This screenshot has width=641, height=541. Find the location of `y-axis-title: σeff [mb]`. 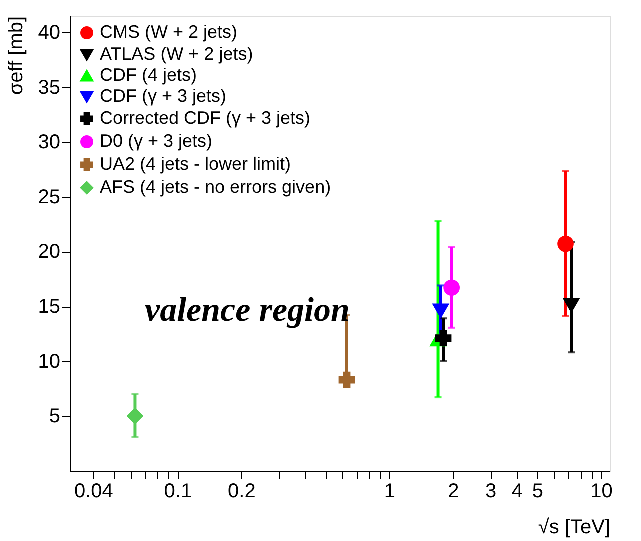

y-axis-title: σeff [mb] is located at coordinates (16, 56).